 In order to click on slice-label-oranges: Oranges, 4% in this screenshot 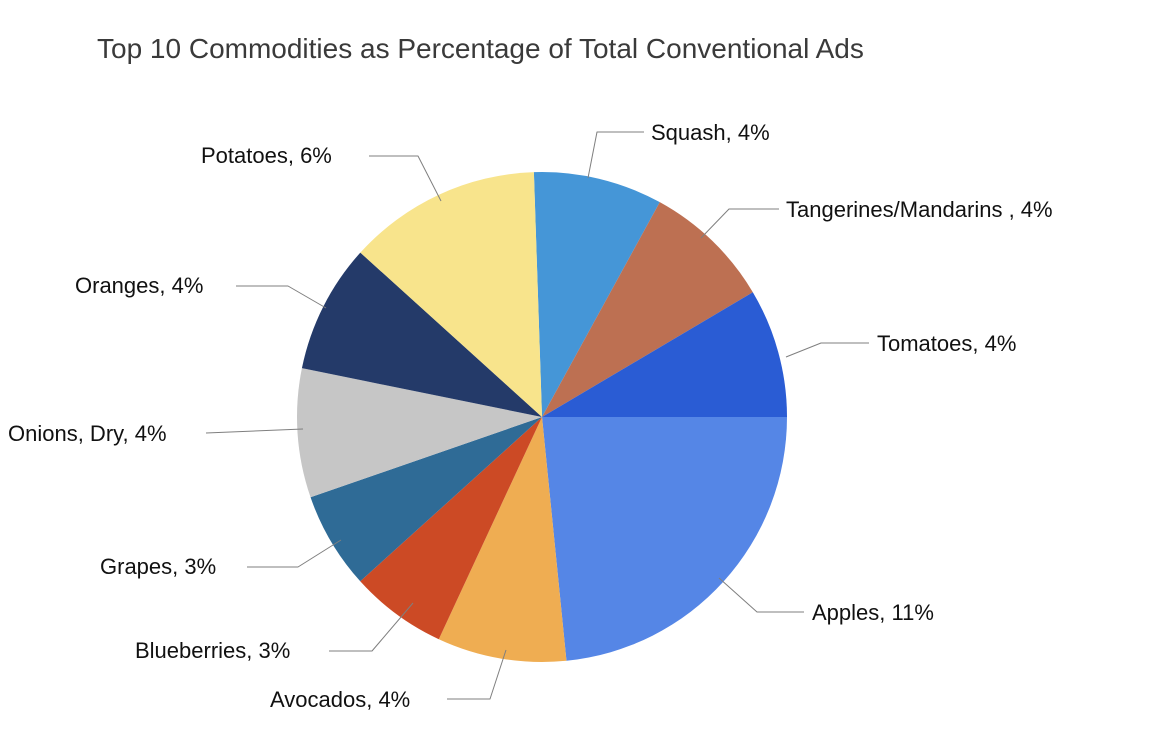, I will do `click(139, 285)`.